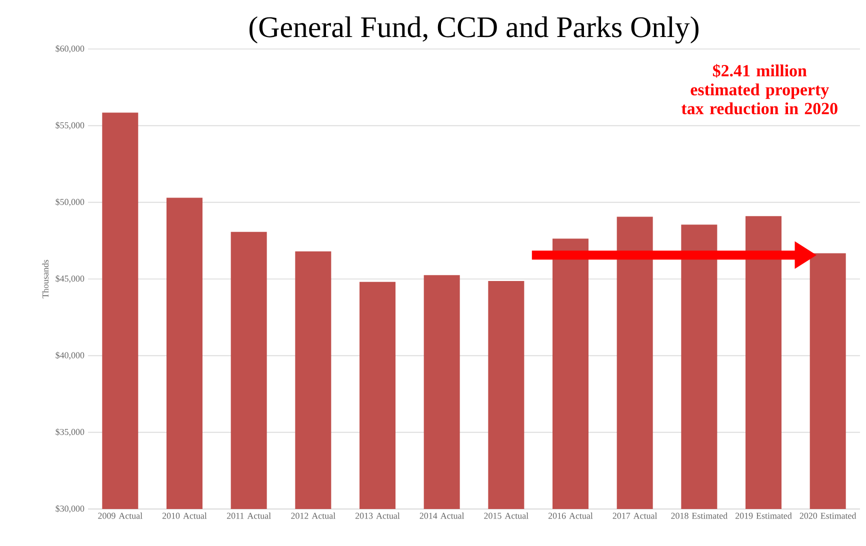  I want to click on x-tick-label: 2017 Actual, so click(635, 515).